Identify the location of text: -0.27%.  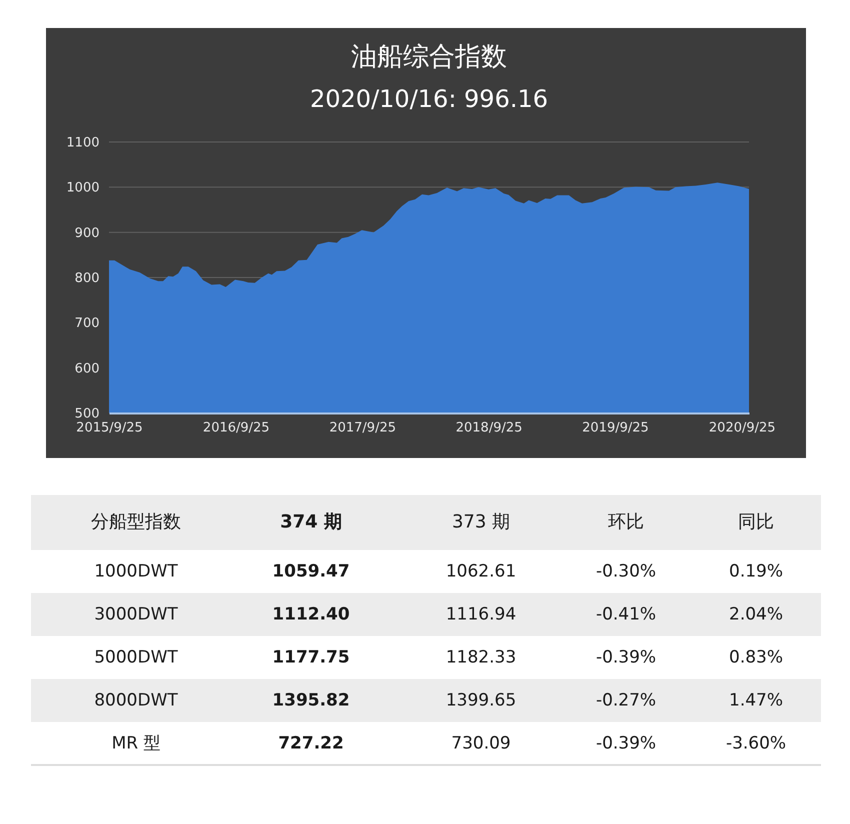
(626, 700).